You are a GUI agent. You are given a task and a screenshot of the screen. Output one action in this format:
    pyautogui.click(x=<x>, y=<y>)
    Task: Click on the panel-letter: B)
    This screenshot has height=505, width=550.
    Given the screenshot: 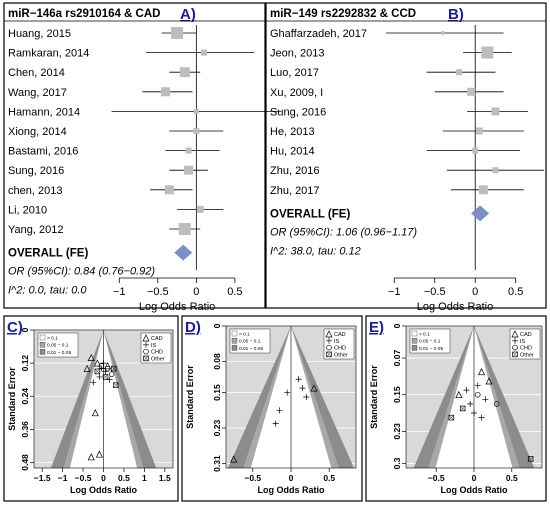 What is the action you would take?
    pyautogui.click(x=456, y=14)
    